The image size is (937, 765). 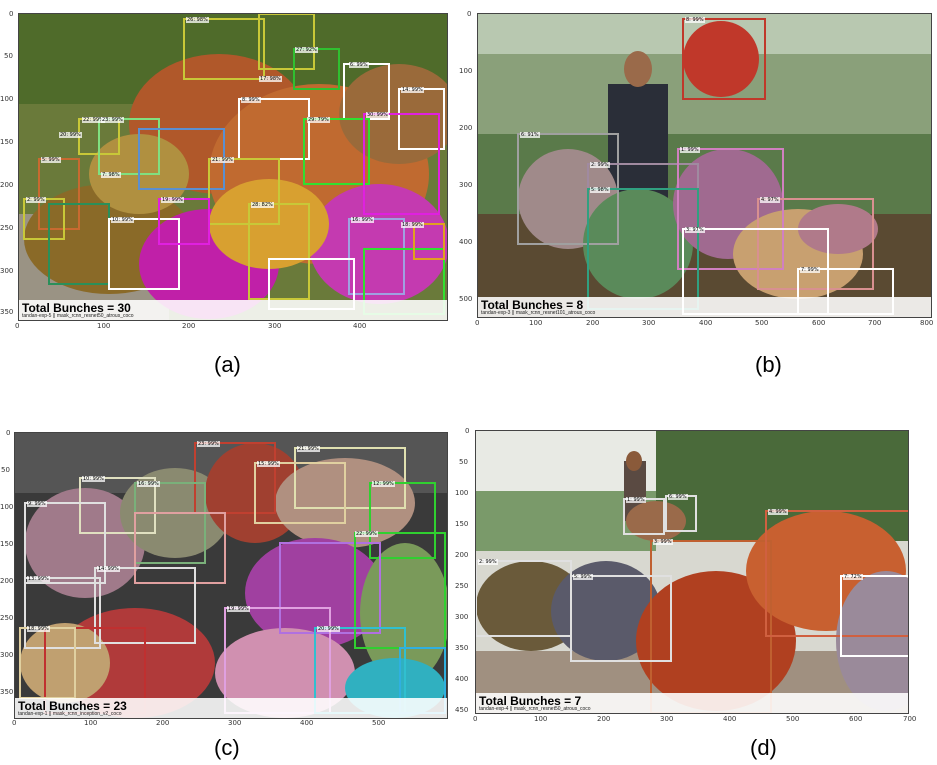 What do you see at coordinates (695, 230) in the screenshot?
I see `detection-label: 3: 97%` at bounding box center [695, 230].